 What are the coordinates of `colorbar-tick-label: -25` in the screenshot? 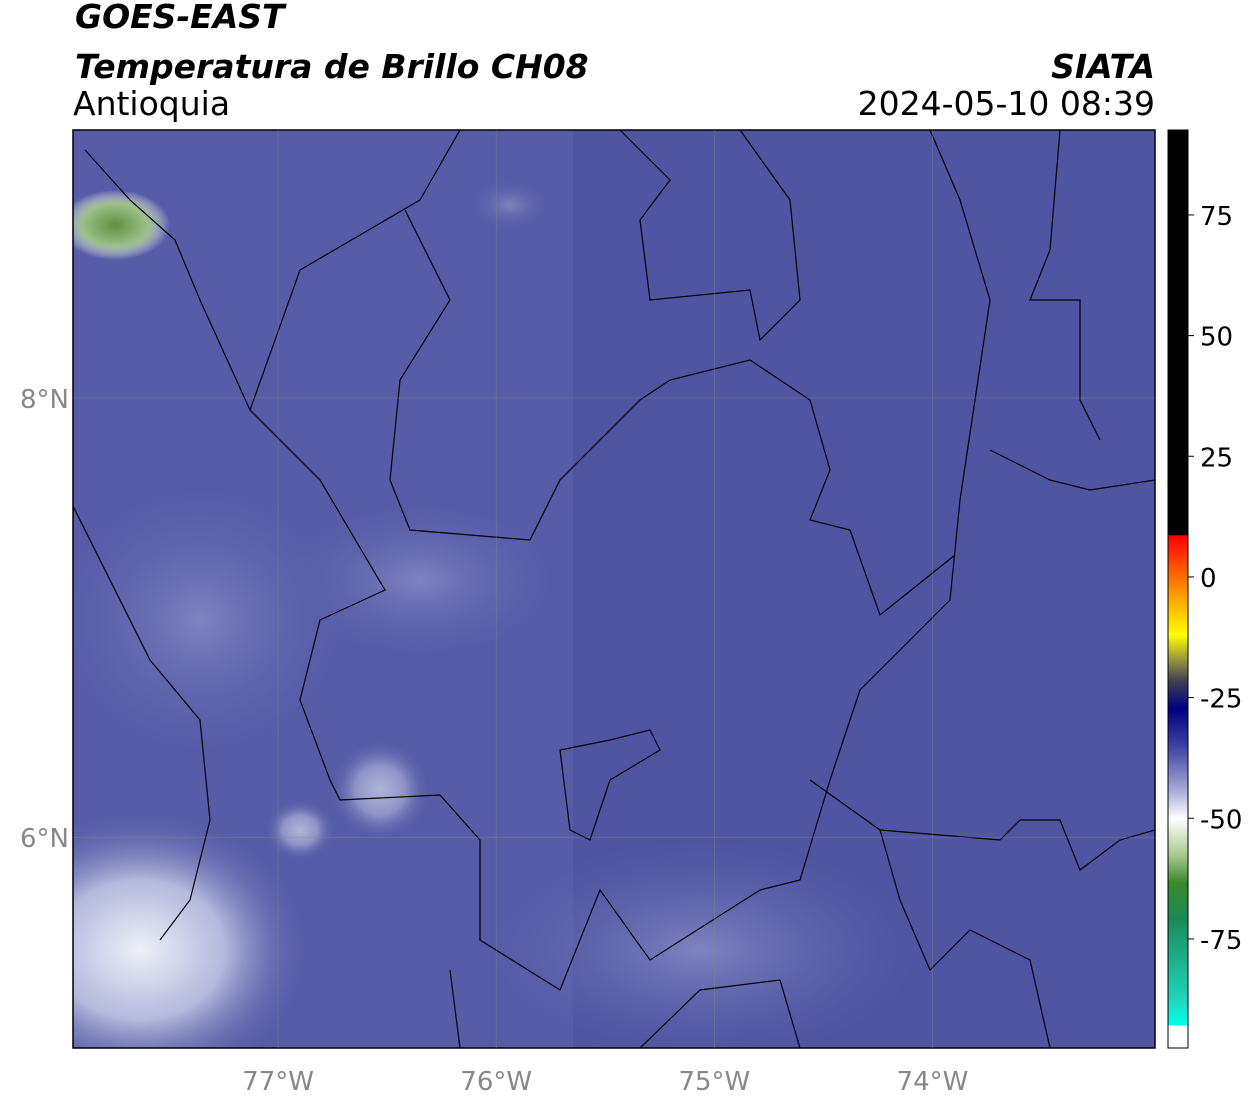 It's located at (1221, 700).